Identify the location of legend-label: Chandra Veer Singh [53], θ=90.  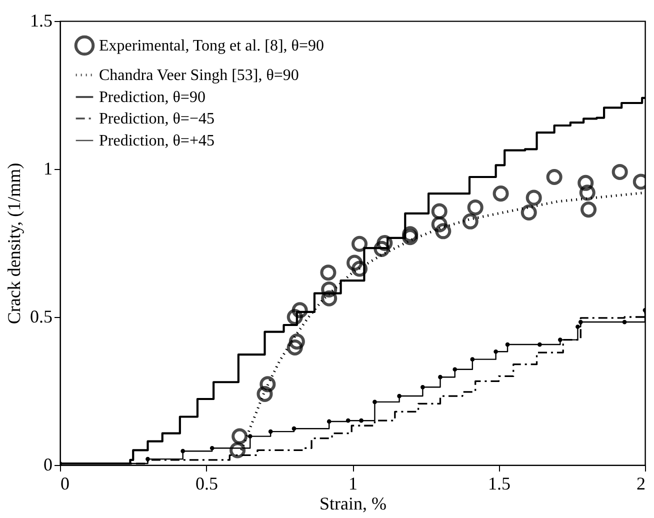
(199, 75).